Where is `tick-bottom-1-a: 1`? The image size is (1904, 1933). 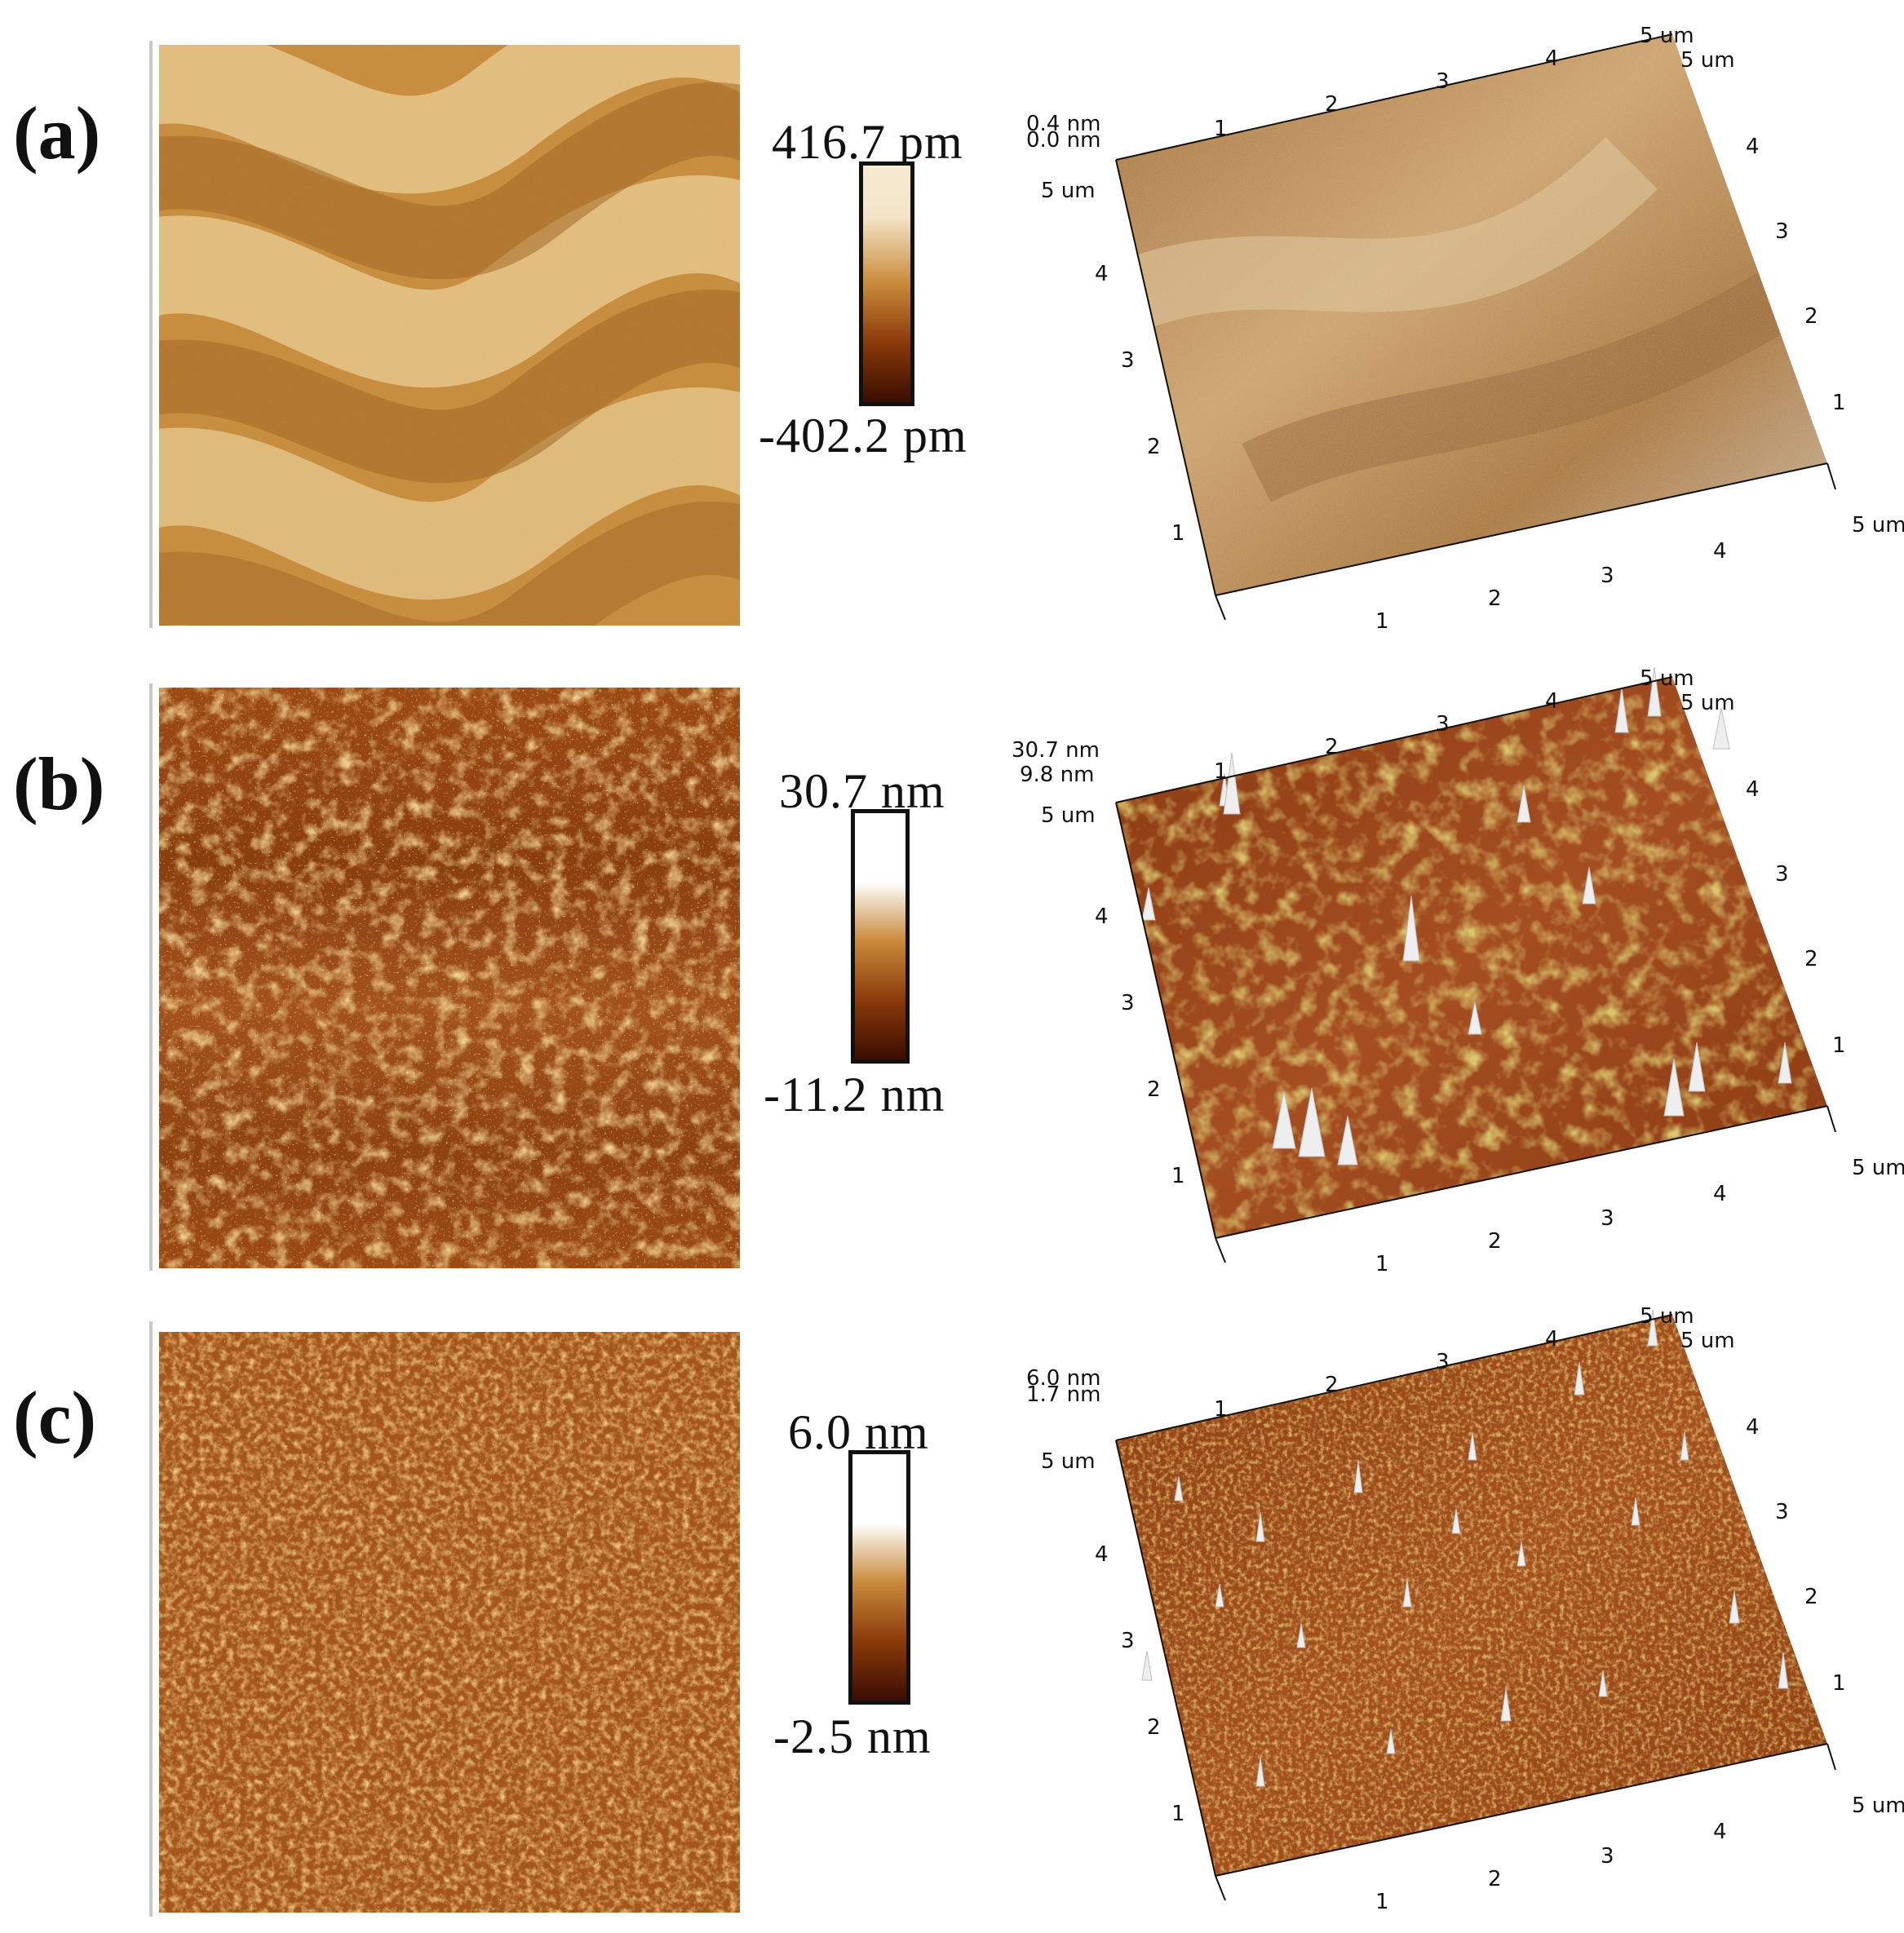 tick-bottom-1-a: 1 is located at coordinates (1382, 621).